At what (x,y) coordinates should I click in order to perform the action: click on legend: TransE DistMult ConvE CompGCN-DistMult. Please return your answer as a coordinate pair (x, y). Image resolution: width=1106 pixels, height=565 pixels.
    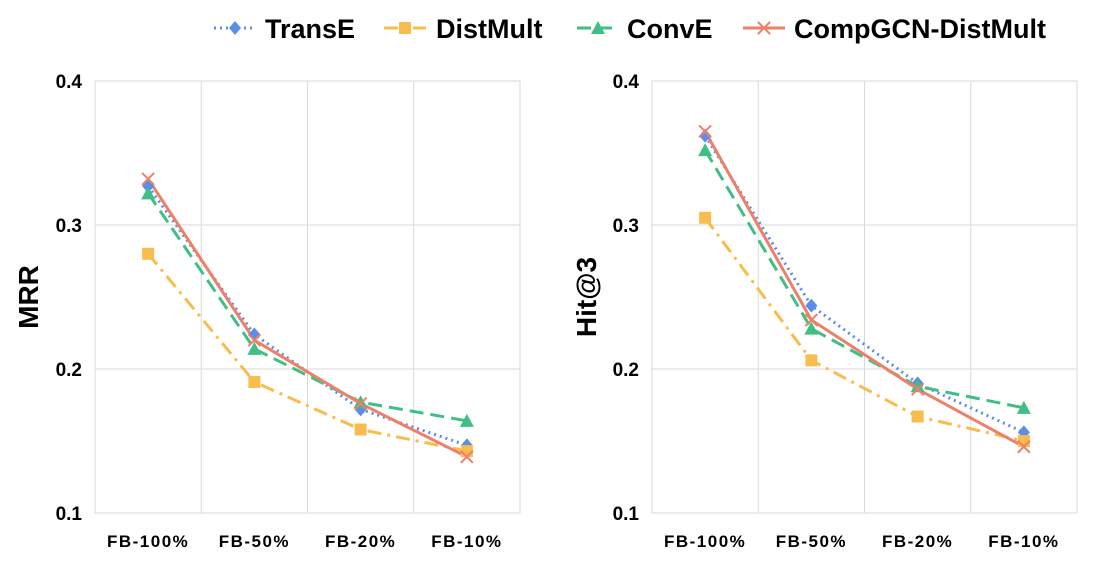
    Looking at the image, I should click on (630, 29).